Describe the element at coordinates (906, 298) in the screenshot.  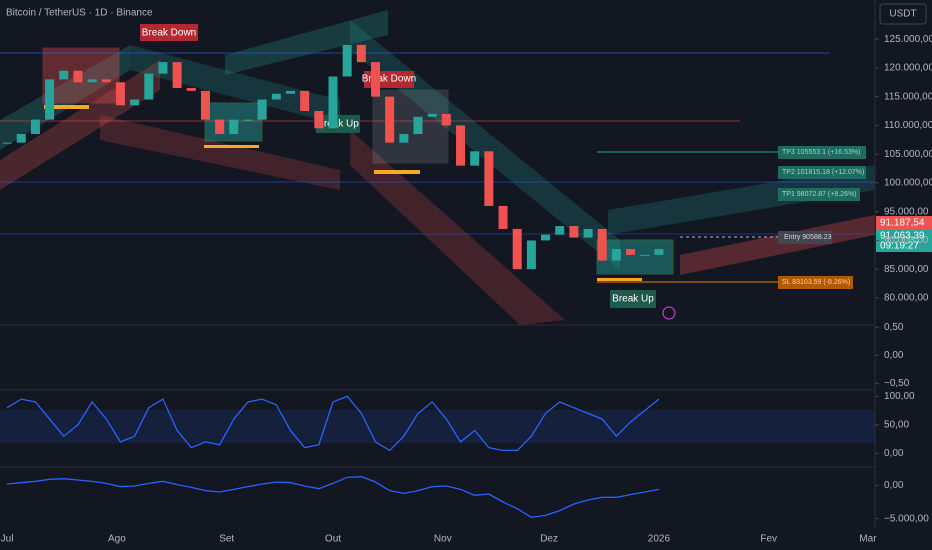
I see `y-tick-label: 80.000,00` at that location.